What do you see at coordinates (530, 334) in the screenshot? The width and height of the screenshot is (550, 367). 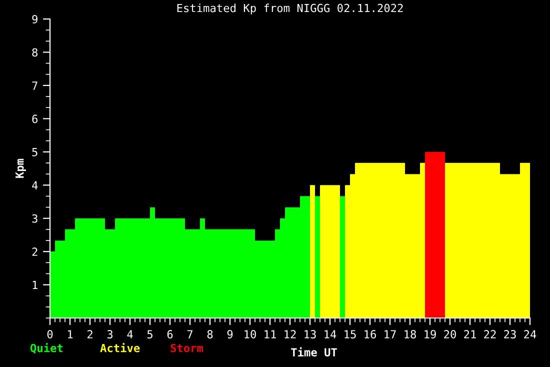 I see `x-tick-label: 24` at bounding box center [530, 334].